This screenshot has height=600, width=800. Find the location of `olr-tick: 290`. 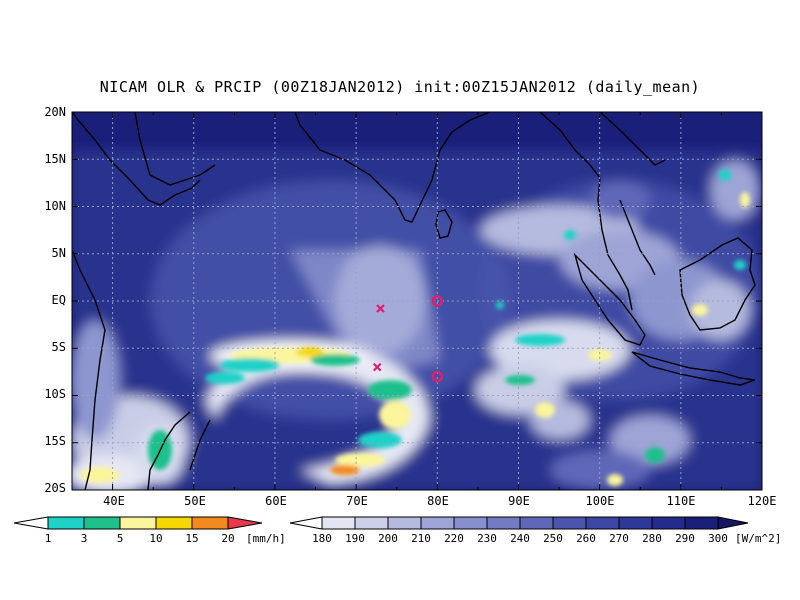

olr-tick: 290 is located at coordinates (685, 538).